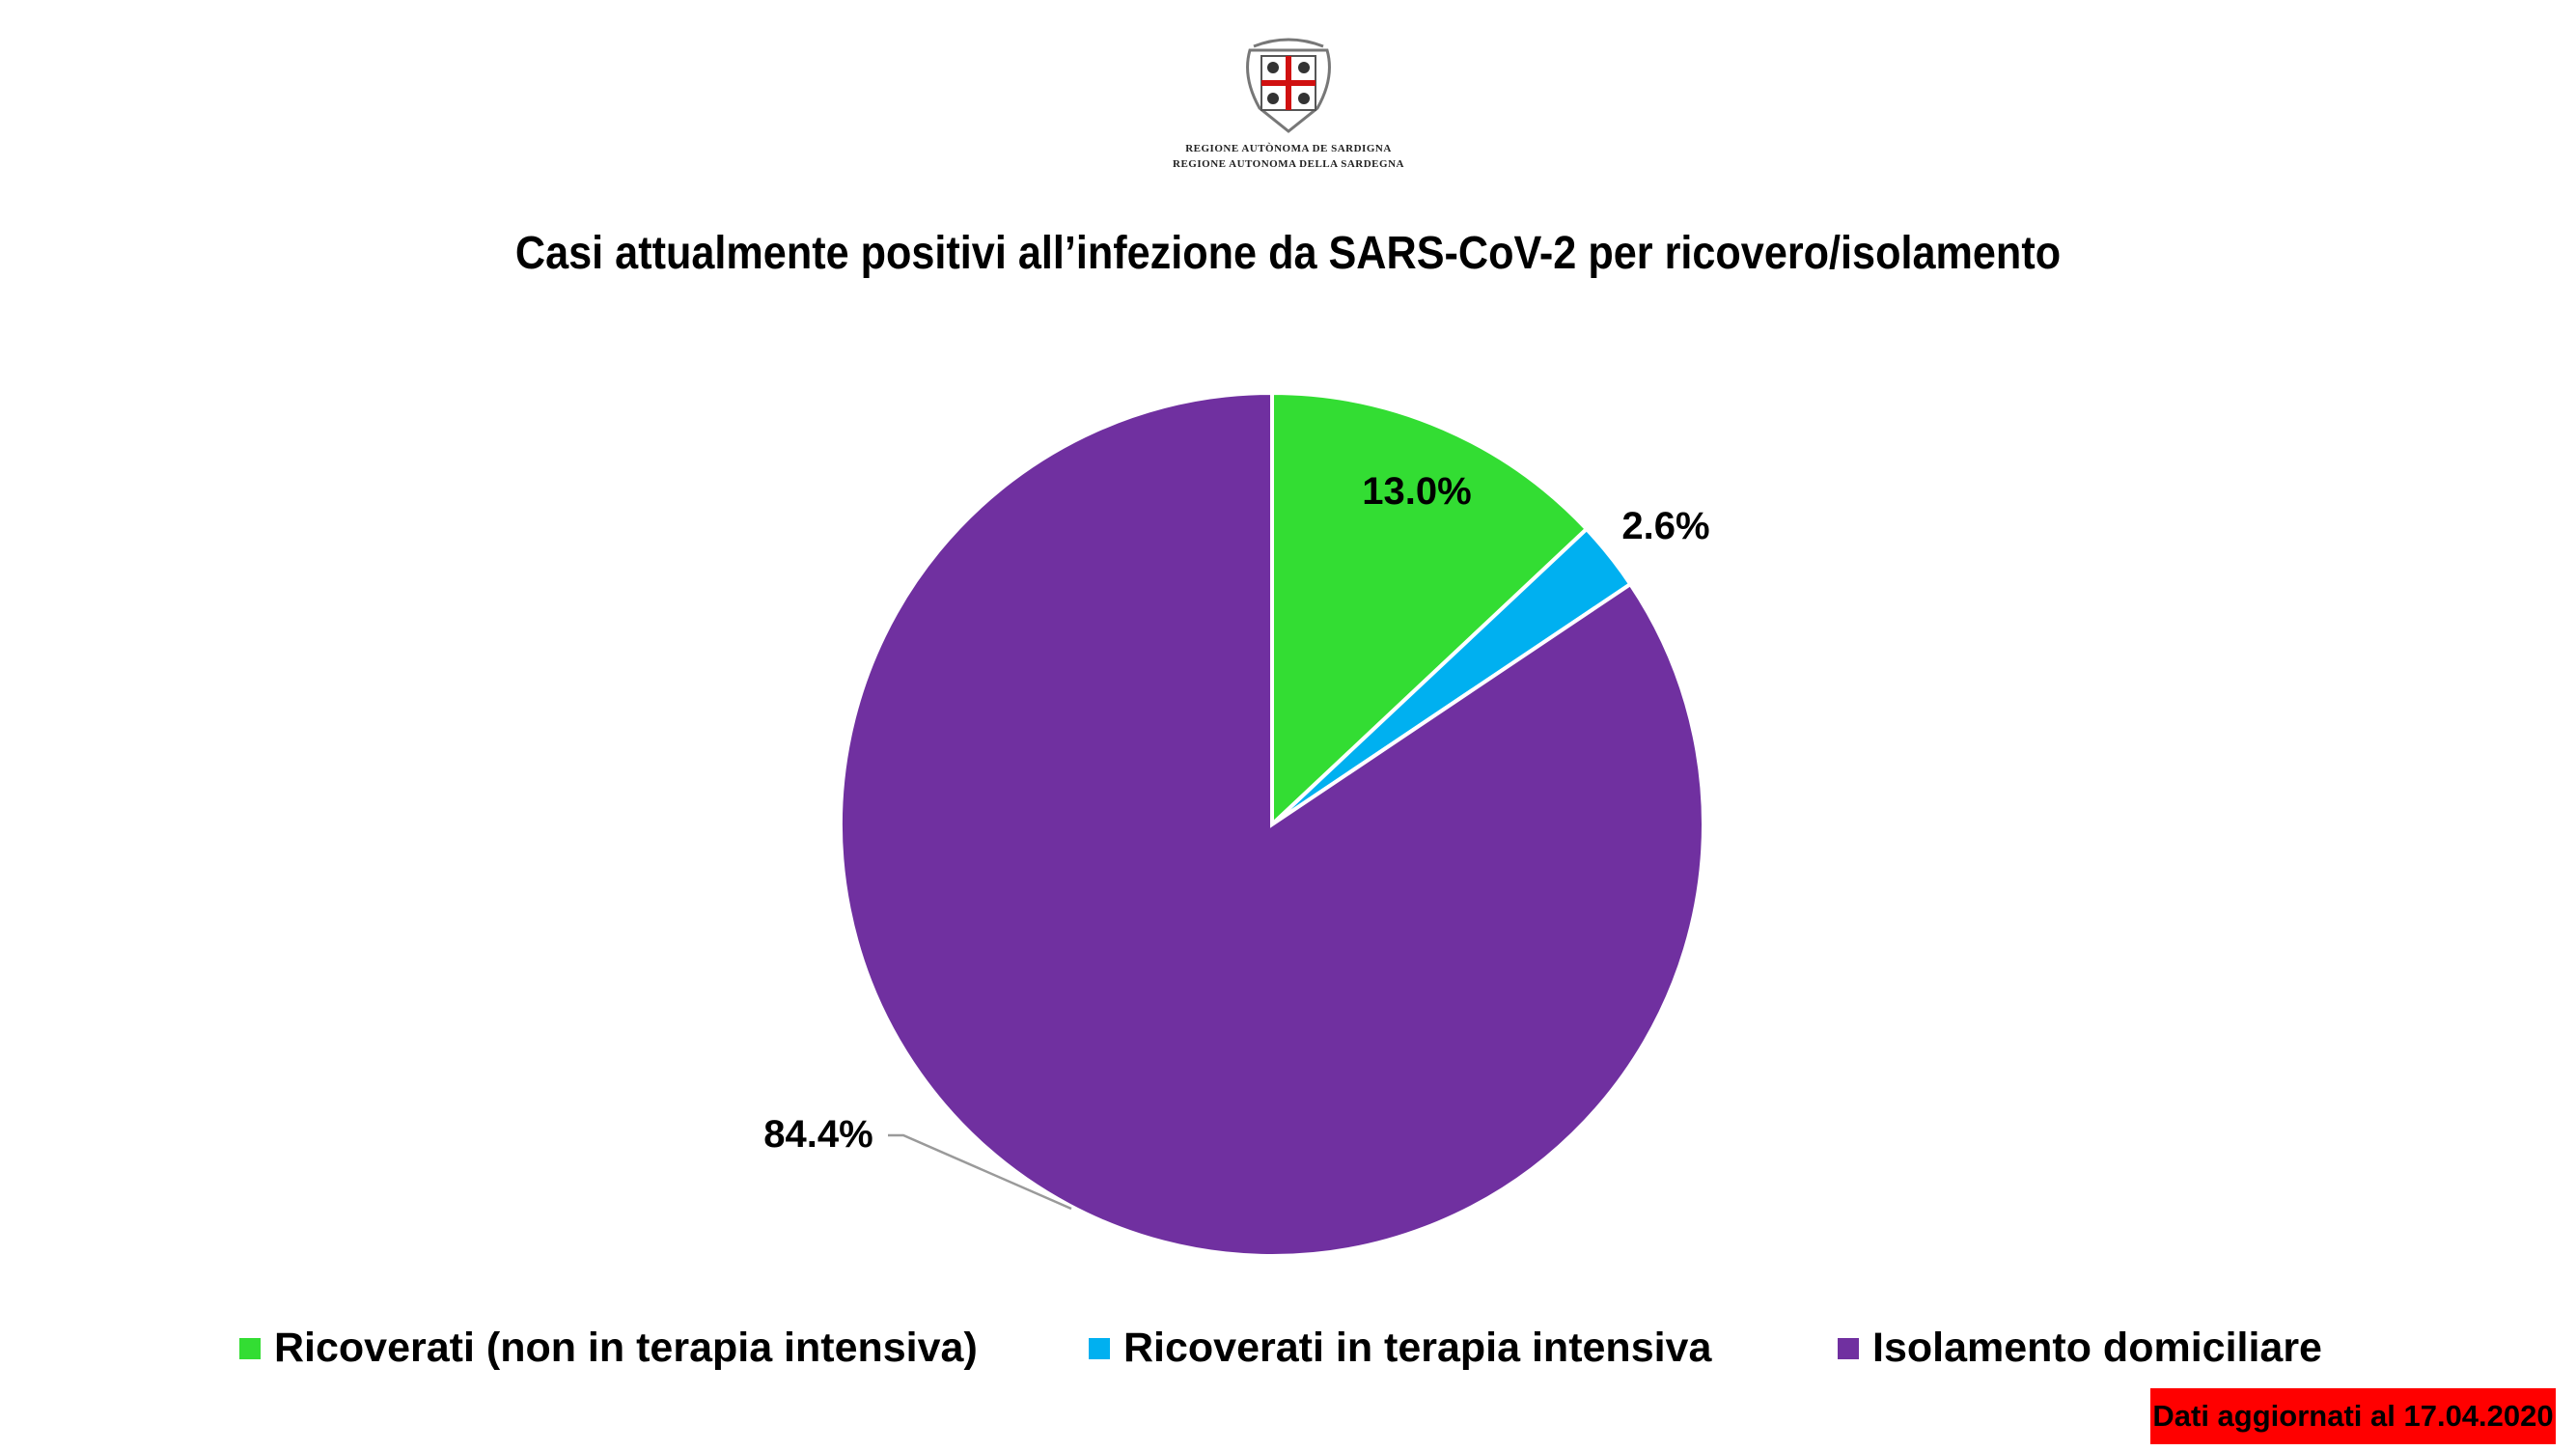  What do you see at coordinates (1288, 148) in the screenshot?
I see `logo-text-sardinian: REGIONE AUTÒNOMA DE SARDIGNA` at bounding box center [1288, 148].